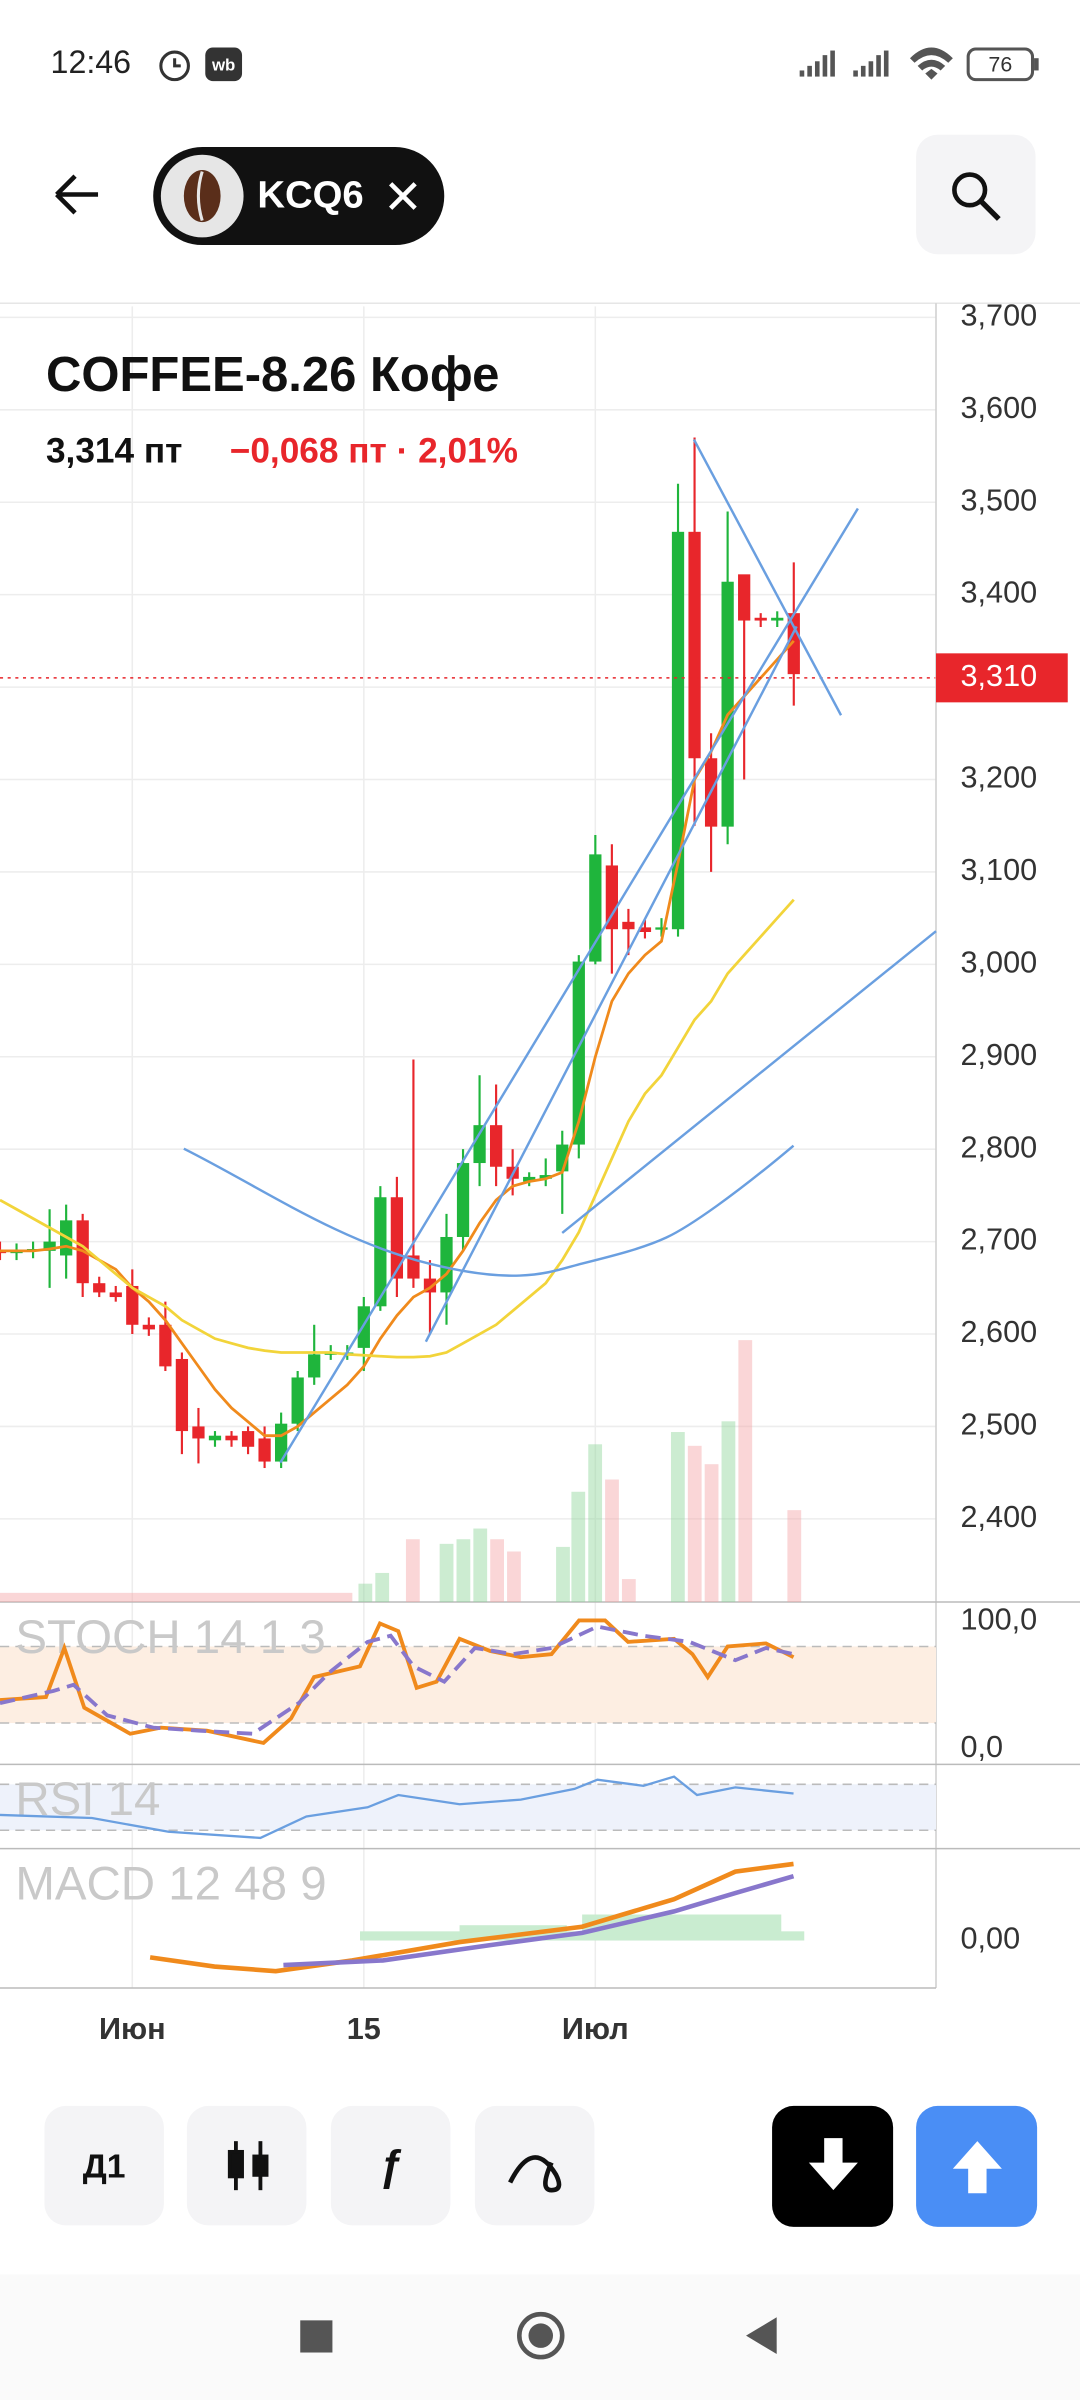 This screenshot has width=1080, height=2400. Describe the element at coordinates (919, 64) in the screenshot. I see `status-icons-right` at that location.